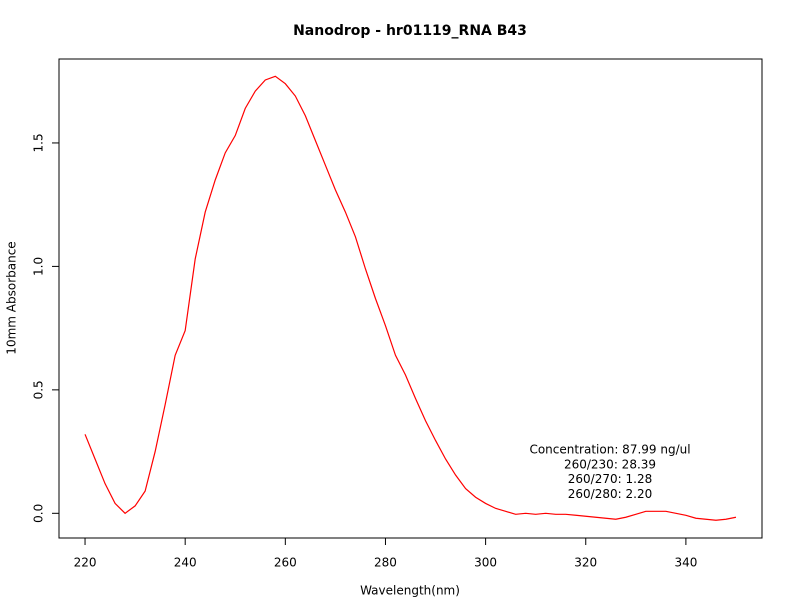  Describe the element at coordinates (610, 464) in the screenshot. I see `annotation: 260/230: 28.39` at that location.